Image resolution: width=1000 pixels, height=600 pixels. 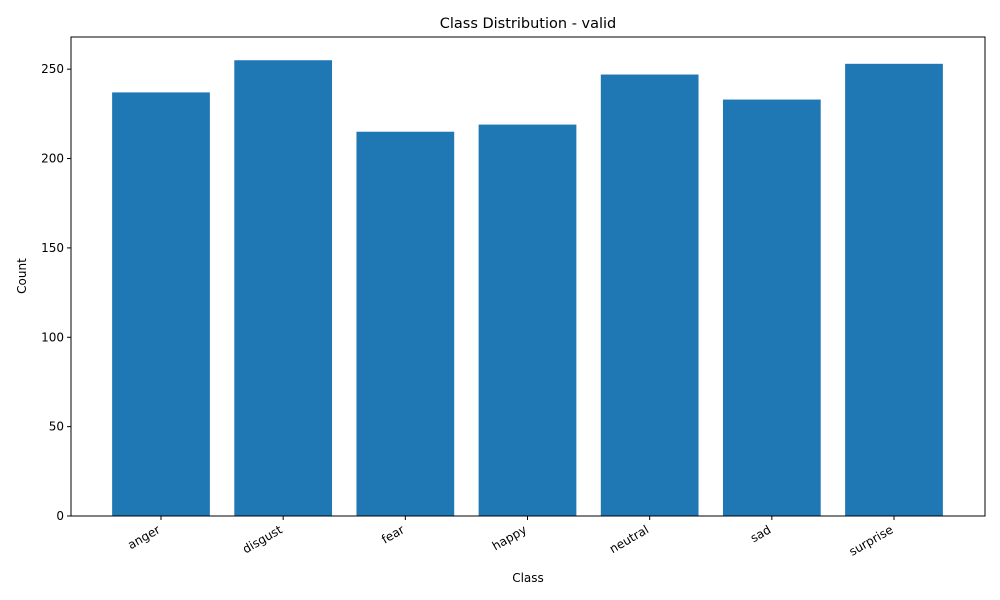 I want to click on y-tick-label: 50, so click(x=56, y=427).